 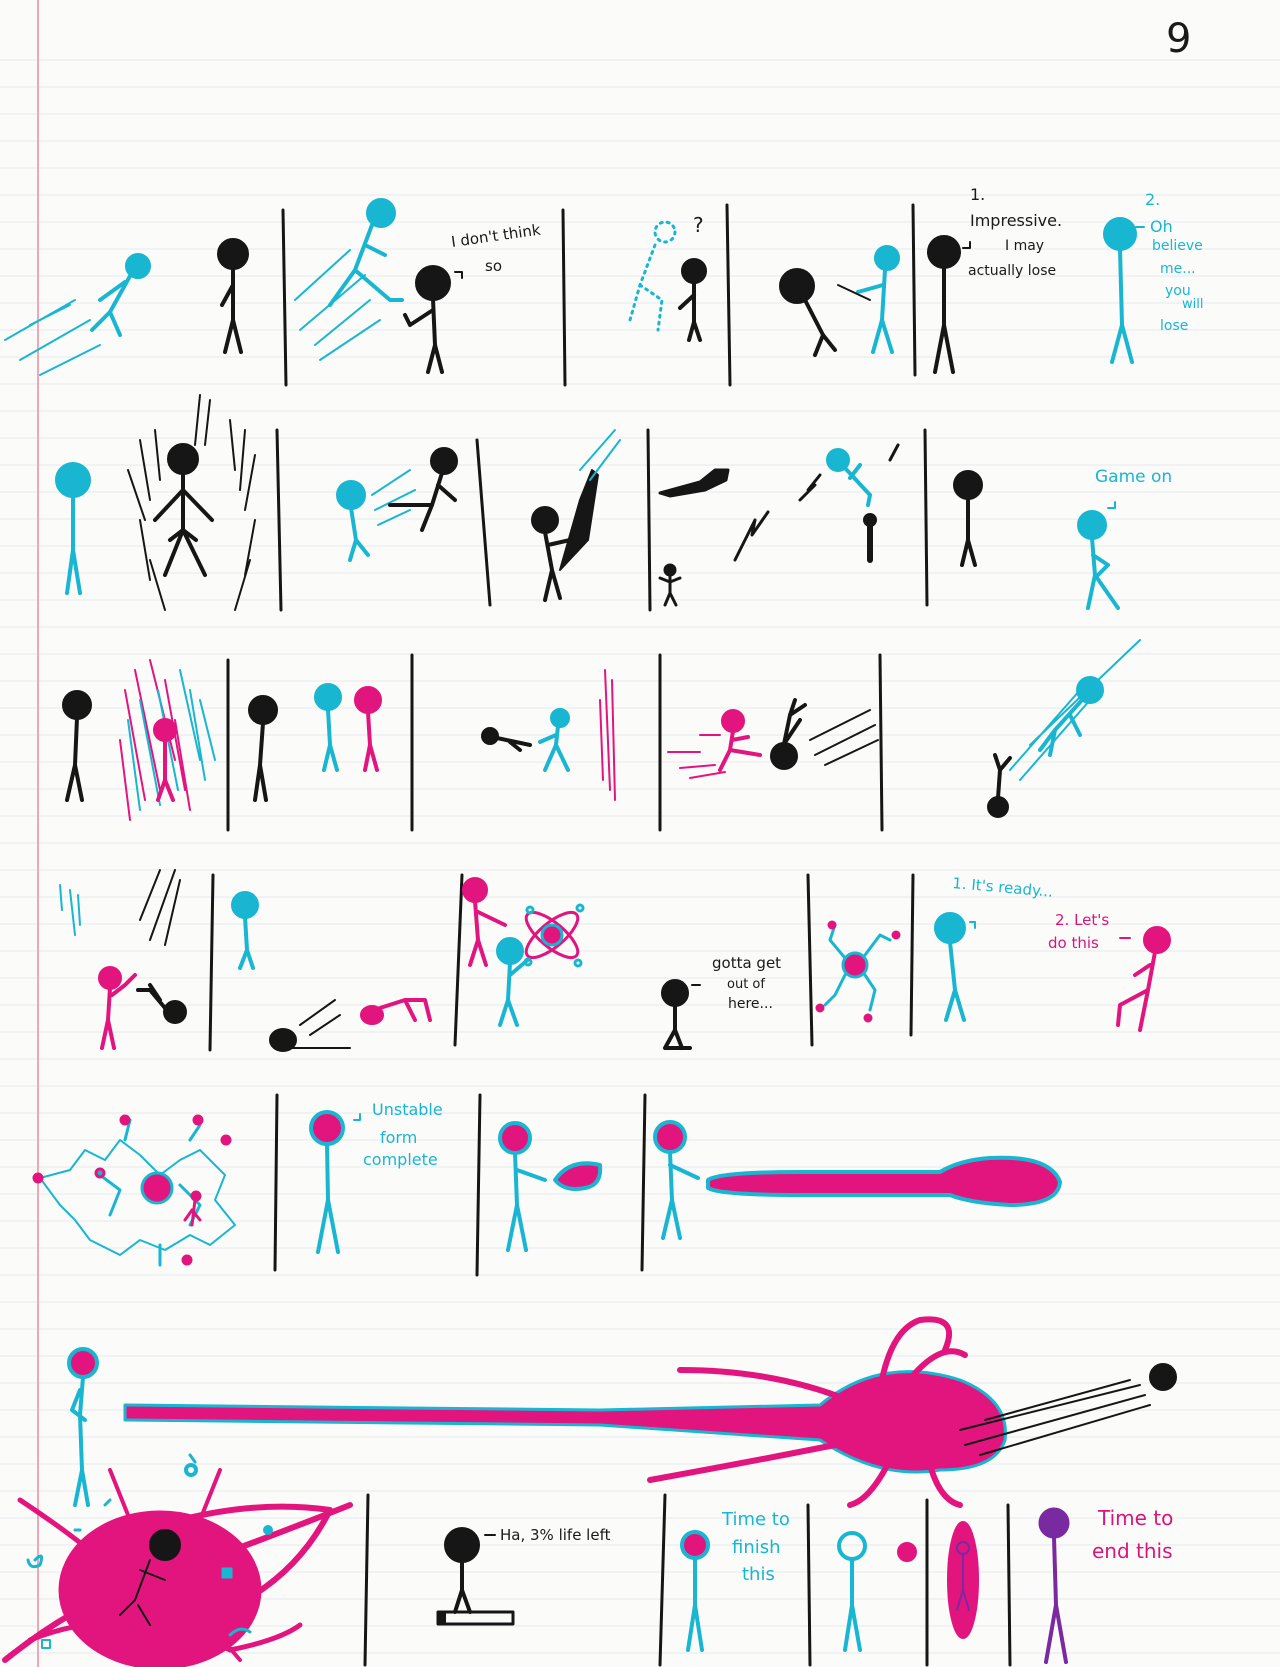 What do you see at coordinates (1132, 1551) in the screenshot?
I see `speech-text: end this` at bounding box center [1132, 1551].